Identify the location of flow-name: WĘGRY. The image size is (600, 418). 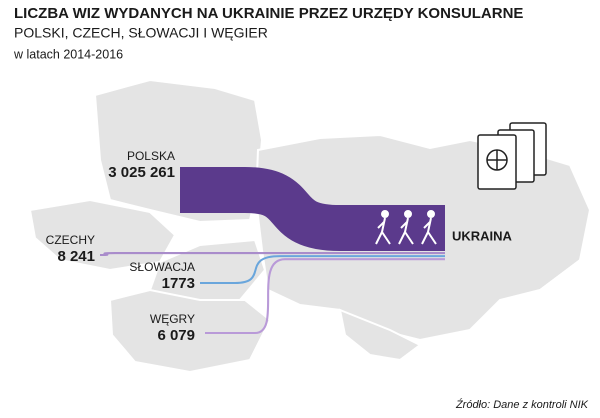
(172, 319).